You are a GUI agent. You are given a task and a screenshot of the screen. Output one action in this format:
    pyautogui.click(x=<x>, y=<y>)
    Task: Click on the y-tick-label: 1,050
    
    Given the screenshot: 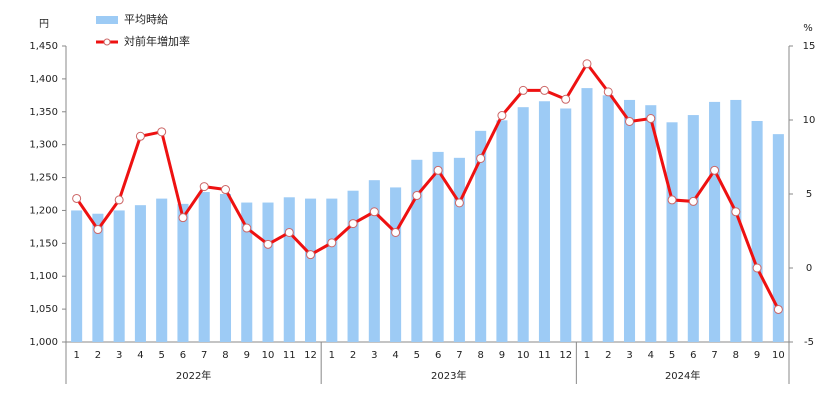 What is the action you would take?
    pyautogui.click(x=43, y=309)
    